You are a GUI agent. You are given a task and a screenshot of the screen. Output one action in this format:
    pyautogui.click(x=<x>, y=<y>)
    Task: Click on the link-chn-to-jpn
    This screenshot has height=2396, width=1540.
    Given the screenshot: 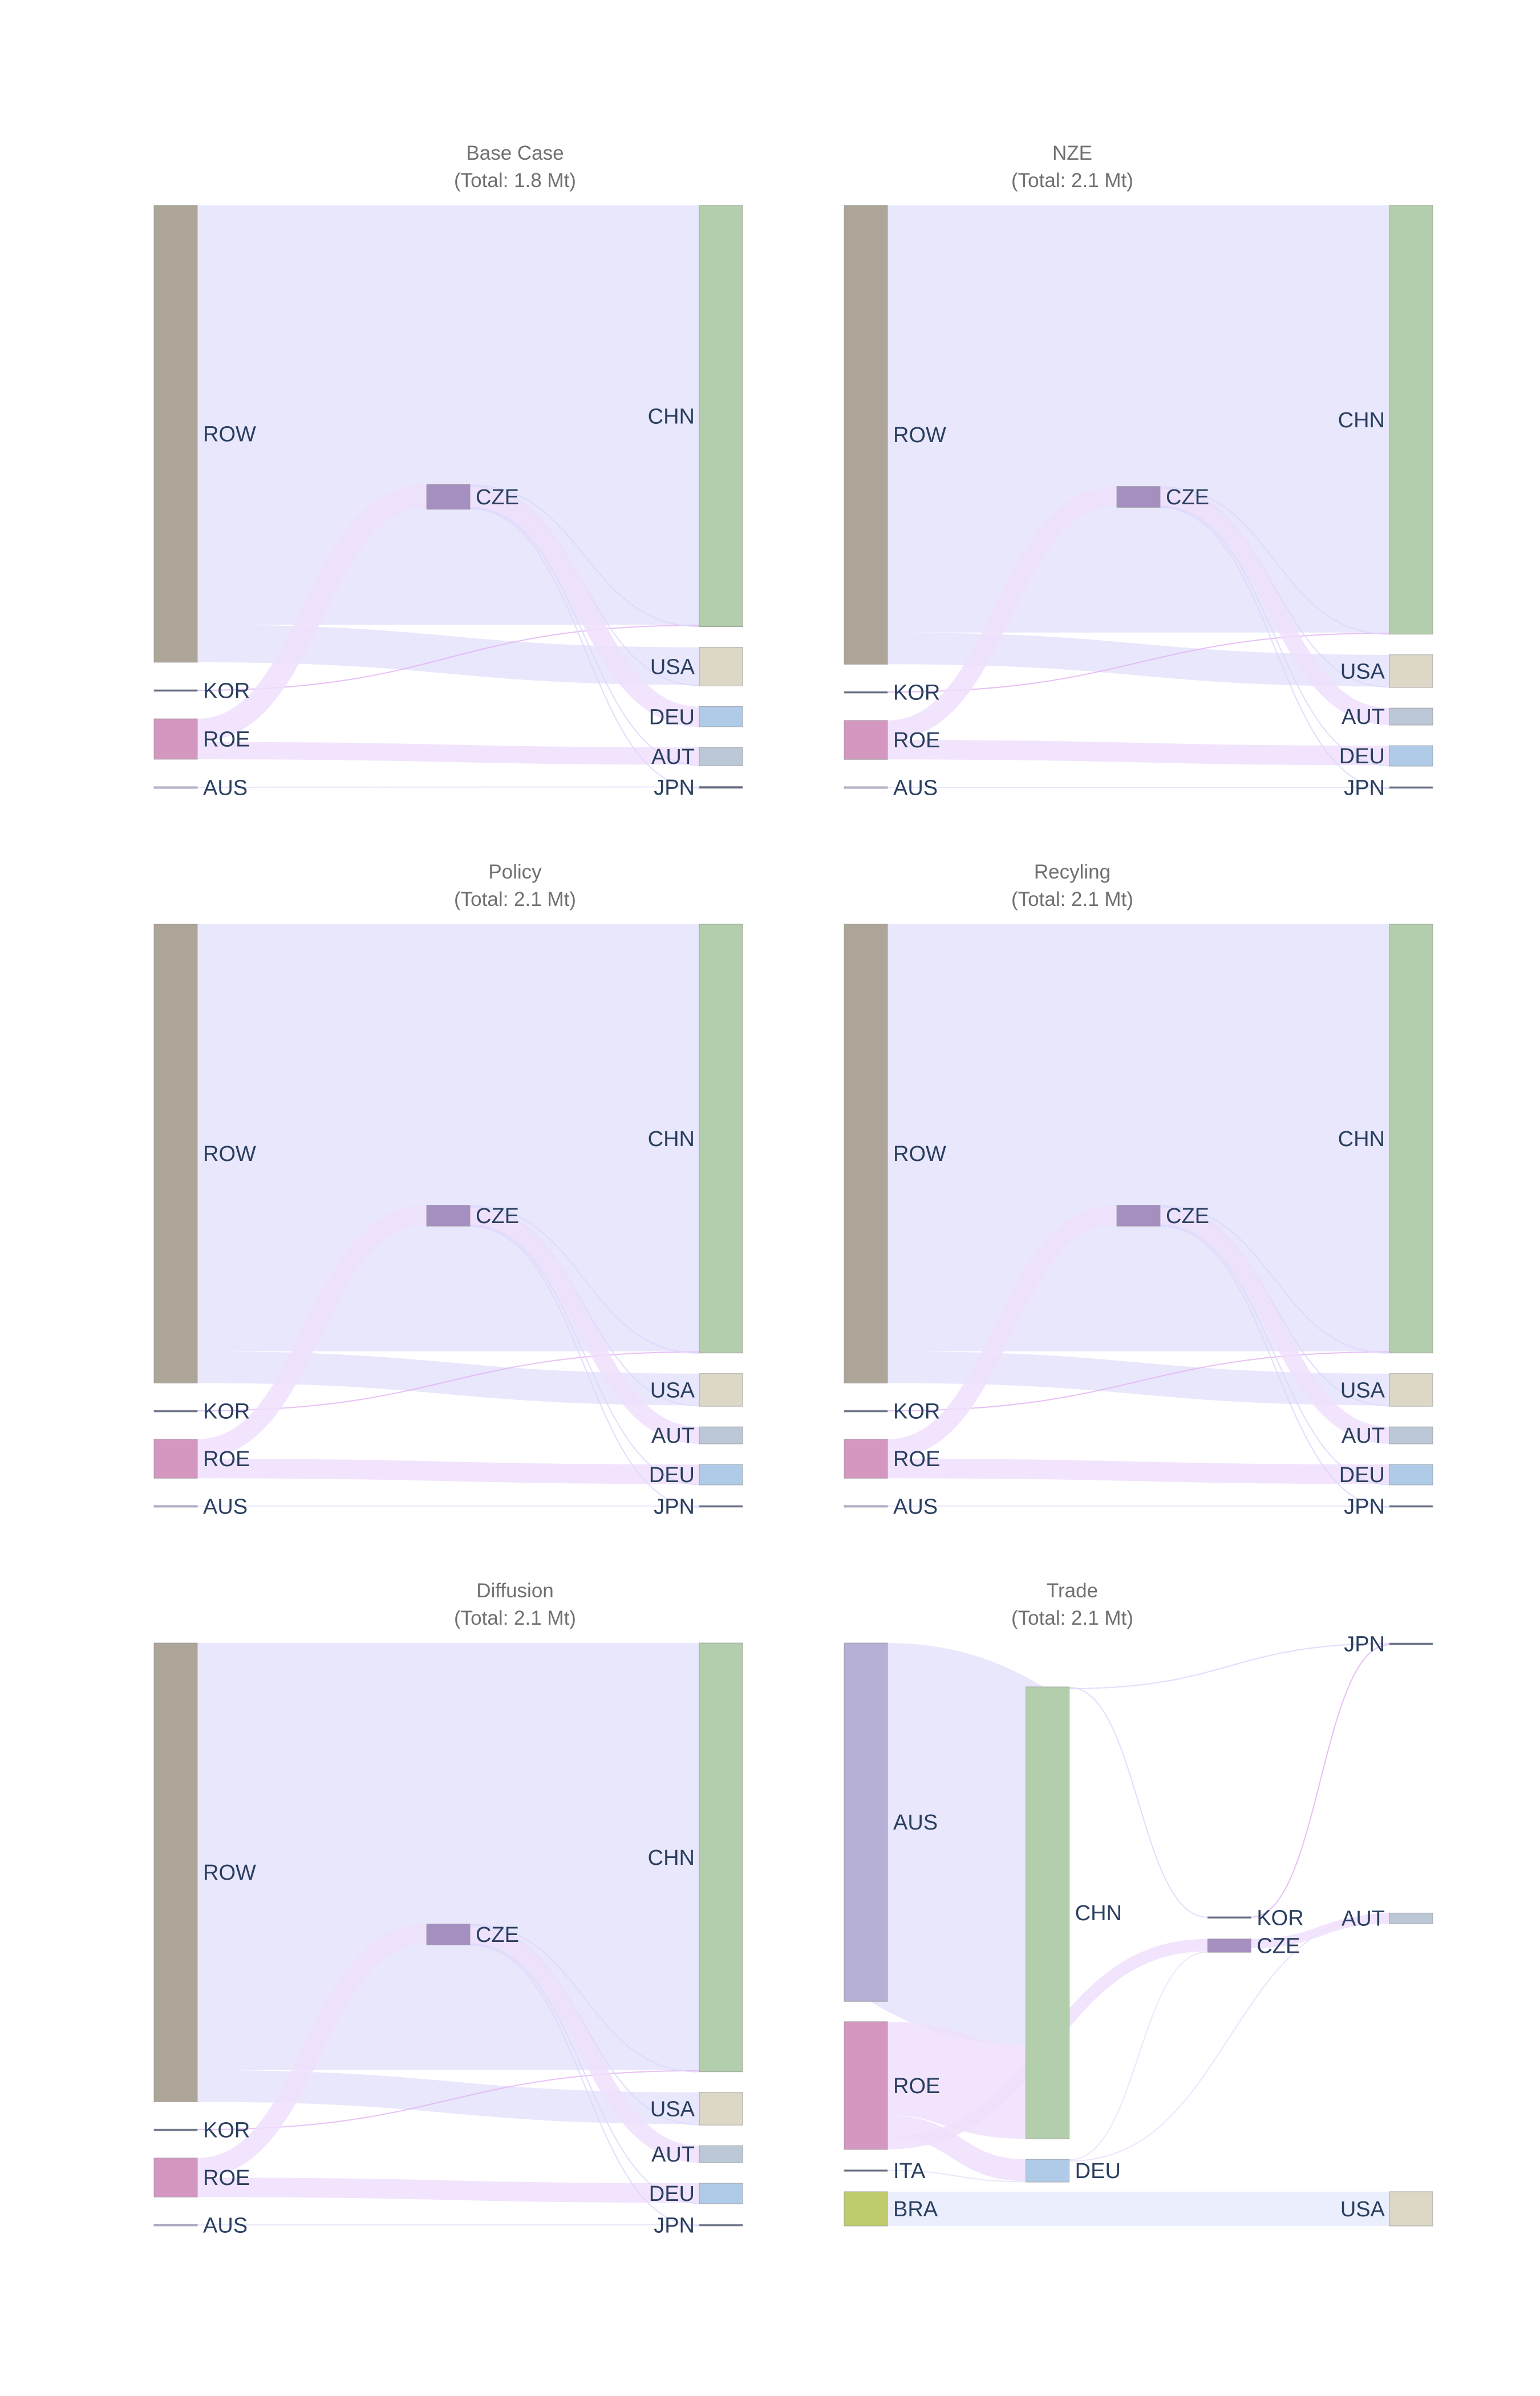 What is the action you would take?
    pyautogui.click(x=1229, y=1666)
    